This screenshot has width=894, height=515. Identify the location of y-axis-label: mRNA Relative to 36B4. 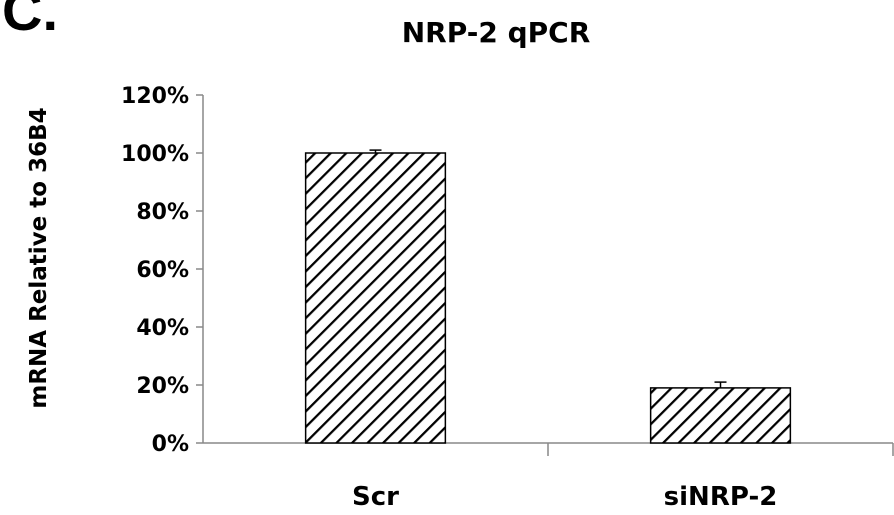
(39, 257).